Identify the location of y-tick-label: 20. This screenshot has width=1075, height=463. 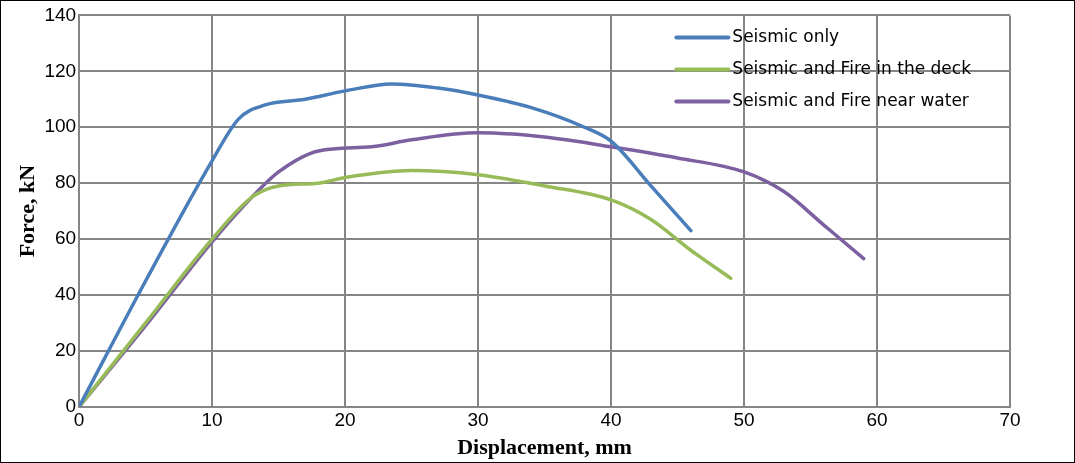
(65, 350).